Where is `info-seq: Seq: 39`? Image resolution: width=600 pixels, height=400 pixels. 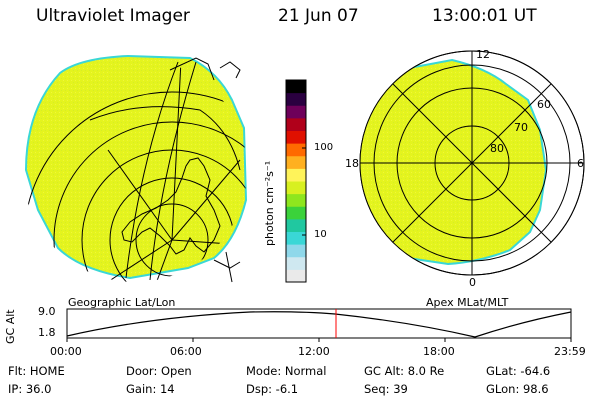
info-seq: Seq: 39 is located at coordinates (386, 389).